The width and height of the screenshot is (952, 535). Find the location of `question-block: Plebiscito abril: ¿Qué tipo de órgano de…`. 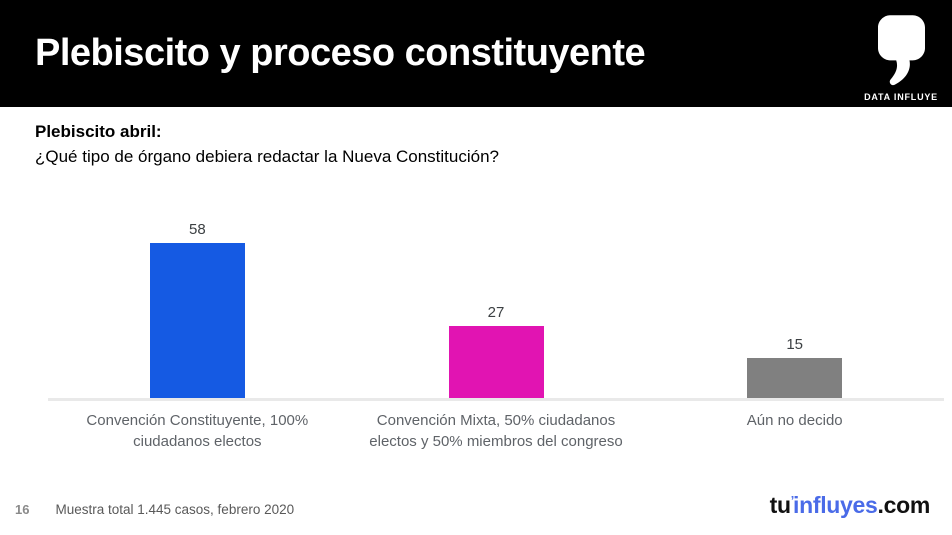

question-block: Plebiscito abril: ¿Qué tipo de órgano de… is located at coordinates (267, 144).